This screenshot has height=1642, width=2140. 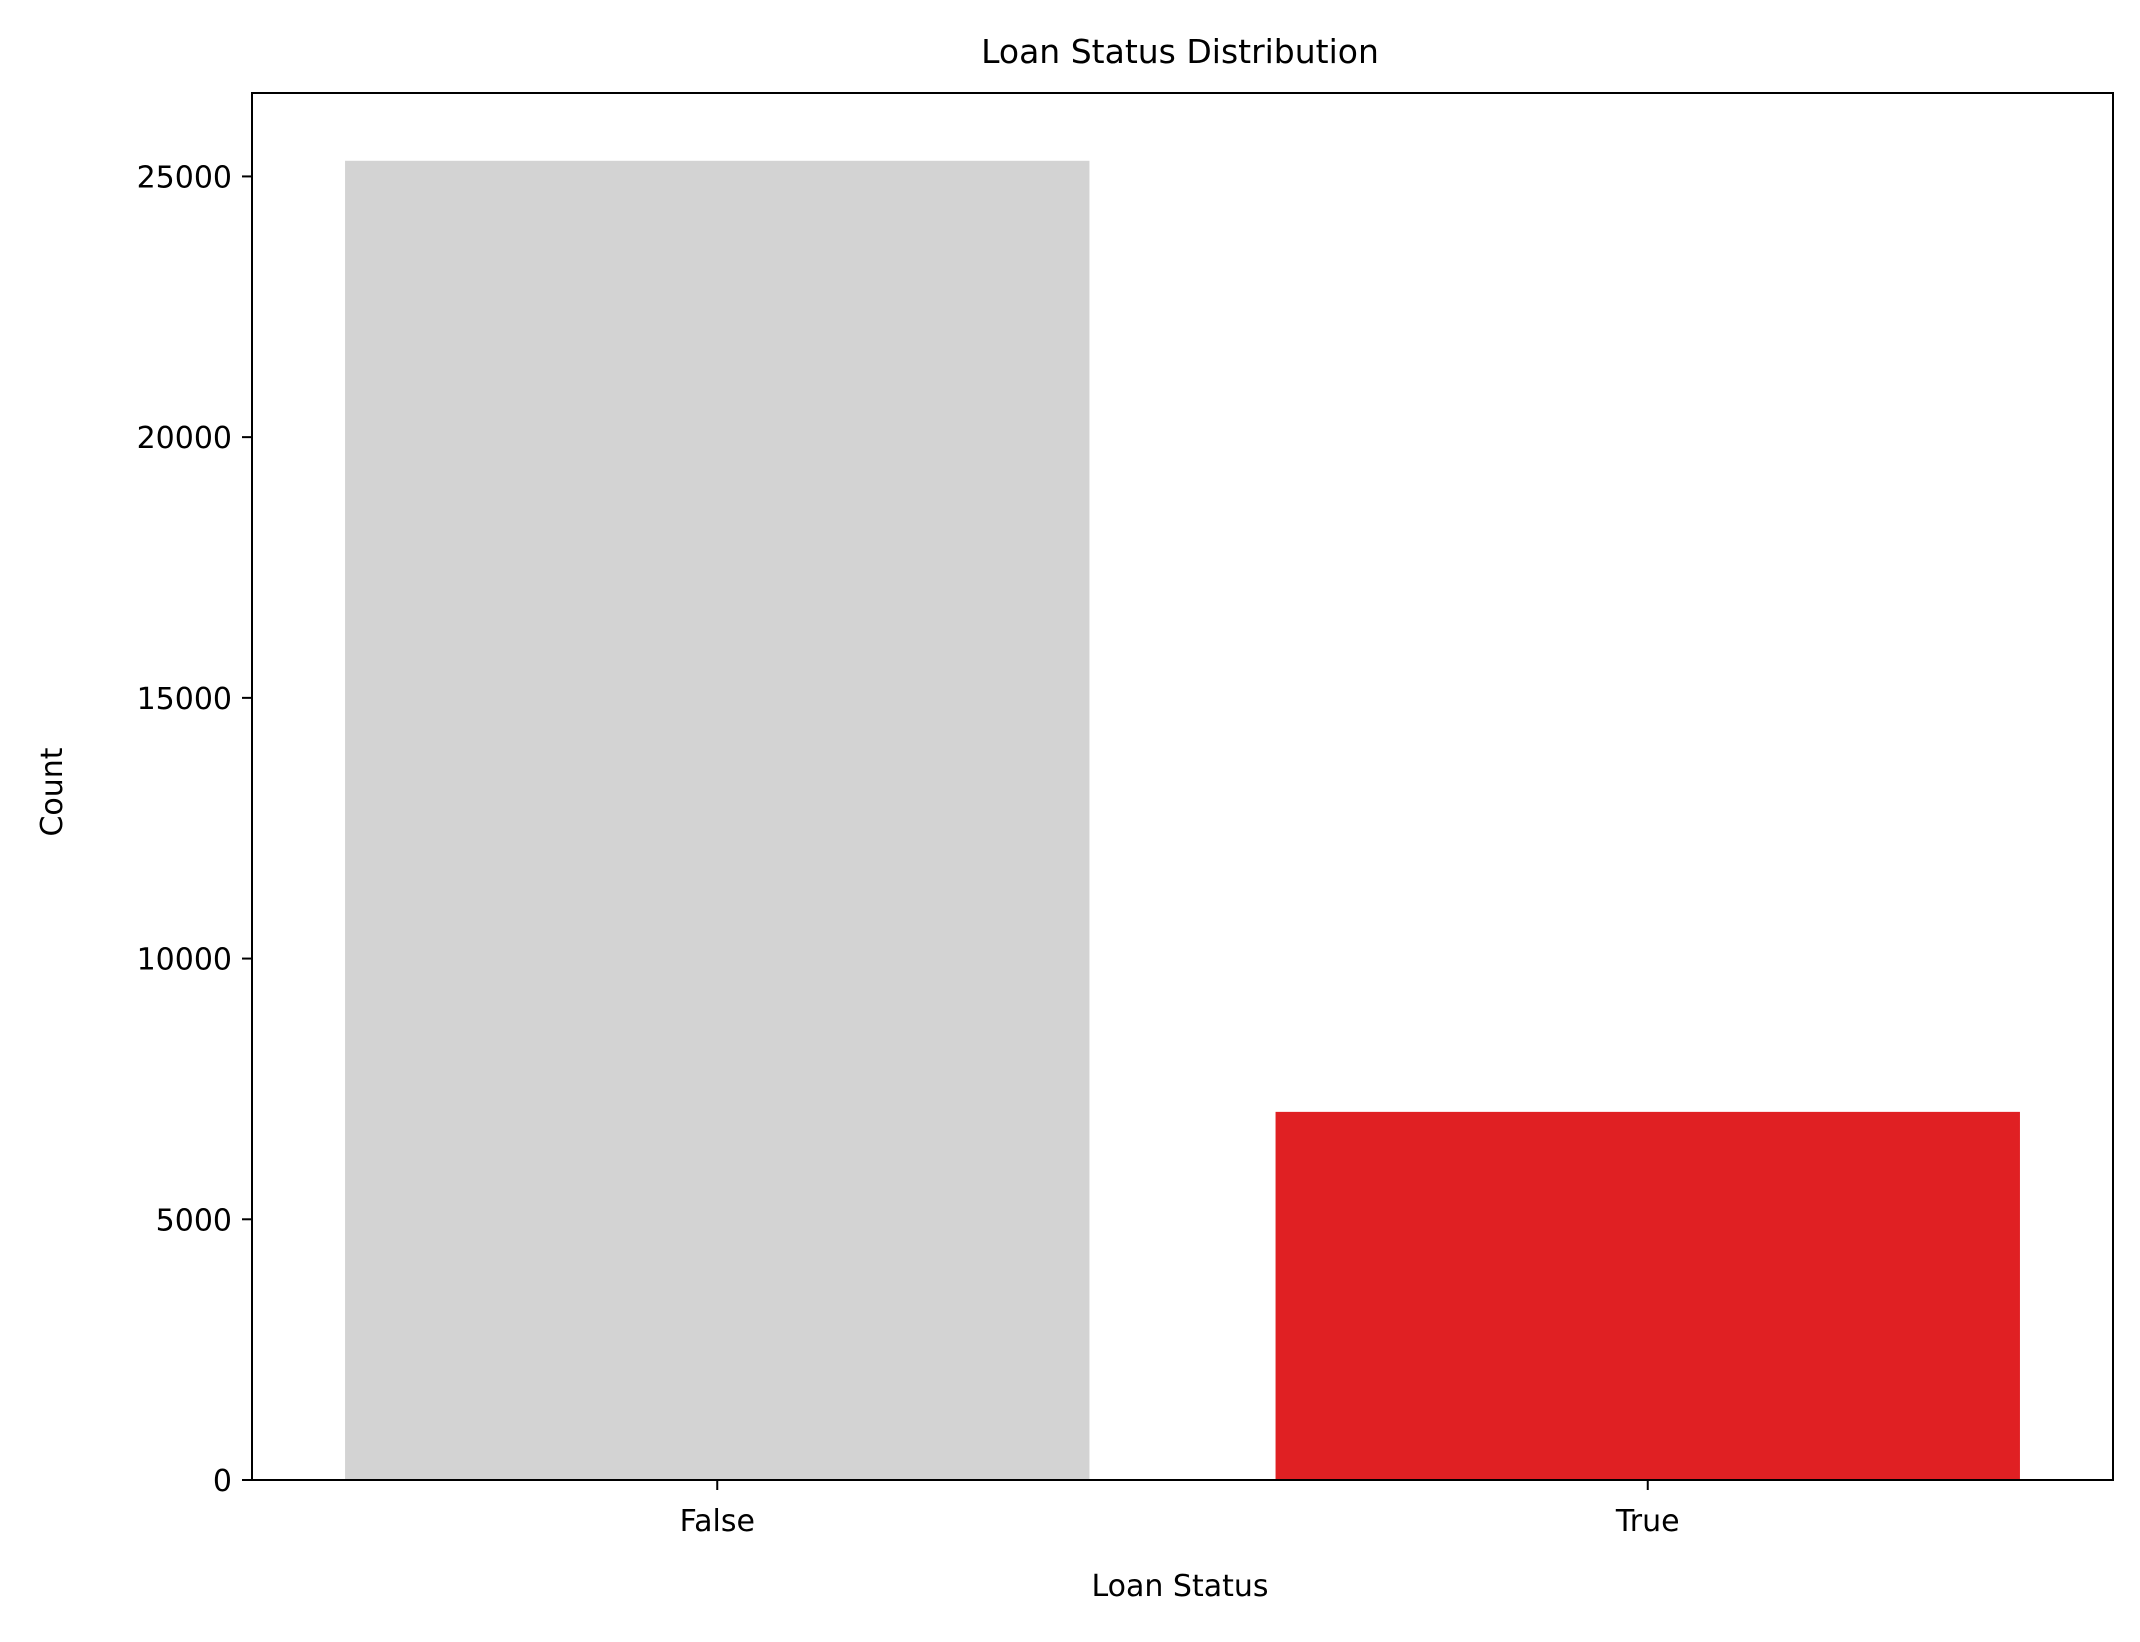 What do you see at coordinates (184, 438) in the screenshot?
I see `y-tick-label: 20000` at bounding box center [184, 438].